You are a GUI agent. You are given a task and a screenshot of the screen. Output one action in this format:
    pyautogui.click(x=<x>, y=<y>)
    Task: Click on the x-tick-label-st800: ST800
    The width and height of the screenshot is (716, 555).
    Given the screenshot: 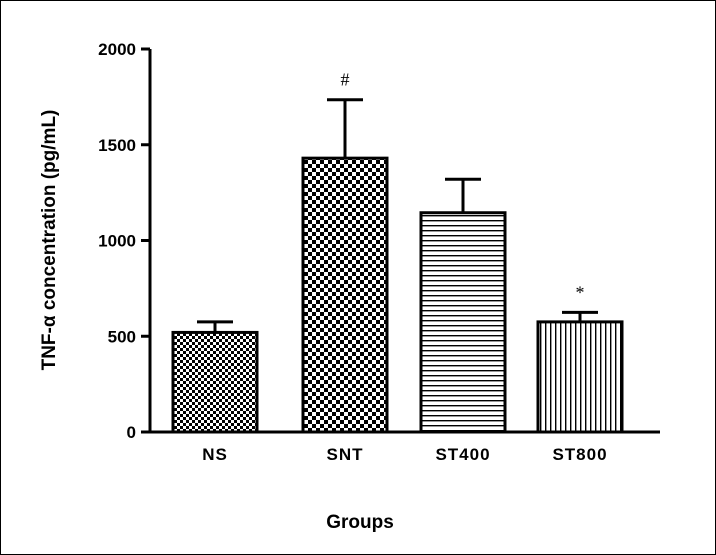 What is the action you would take?
    pyautogui.click(x=579, y=454)
    